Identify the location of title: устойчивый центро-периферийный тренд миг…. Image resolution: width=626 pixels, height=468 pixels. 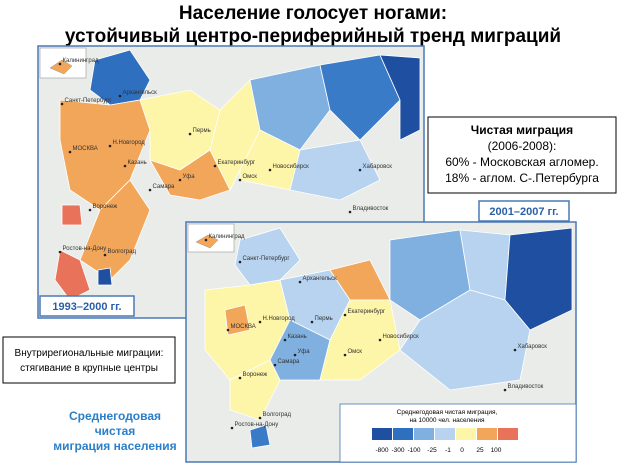
(313, 36).